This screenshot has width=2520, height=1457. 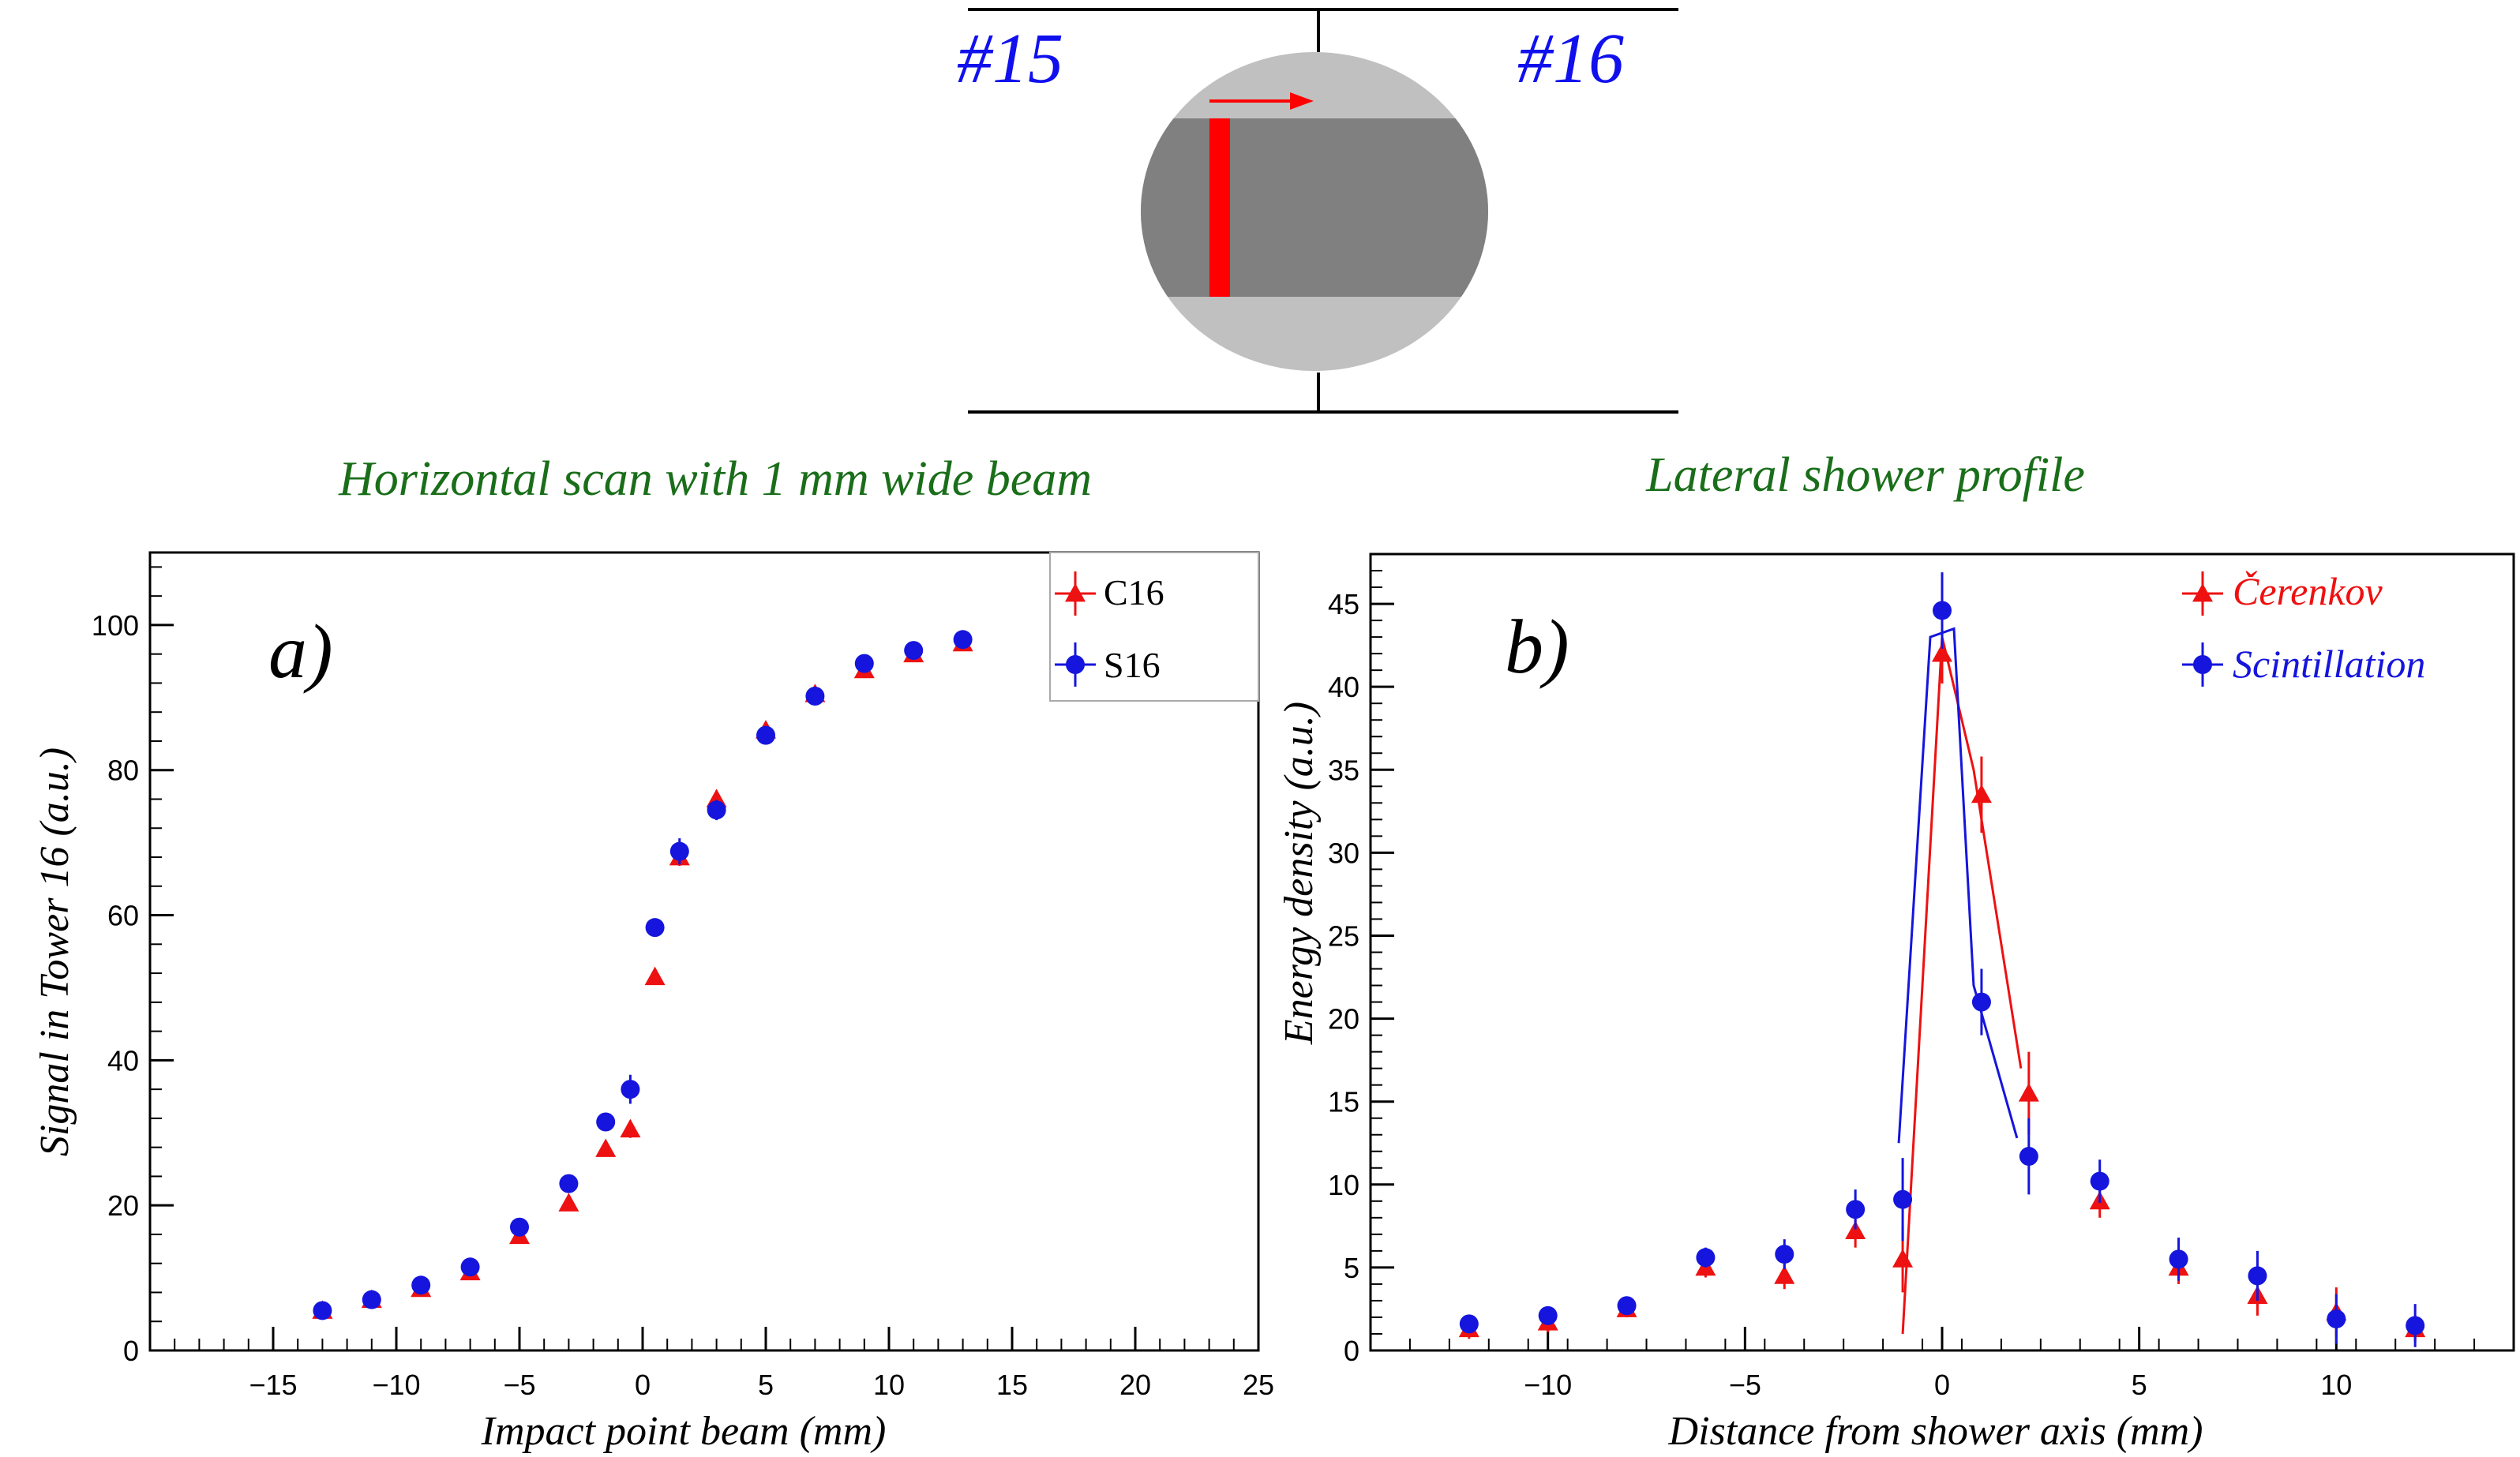 I want to click on chart-a-legend: C16 S16, so click(x=1154, y=627).